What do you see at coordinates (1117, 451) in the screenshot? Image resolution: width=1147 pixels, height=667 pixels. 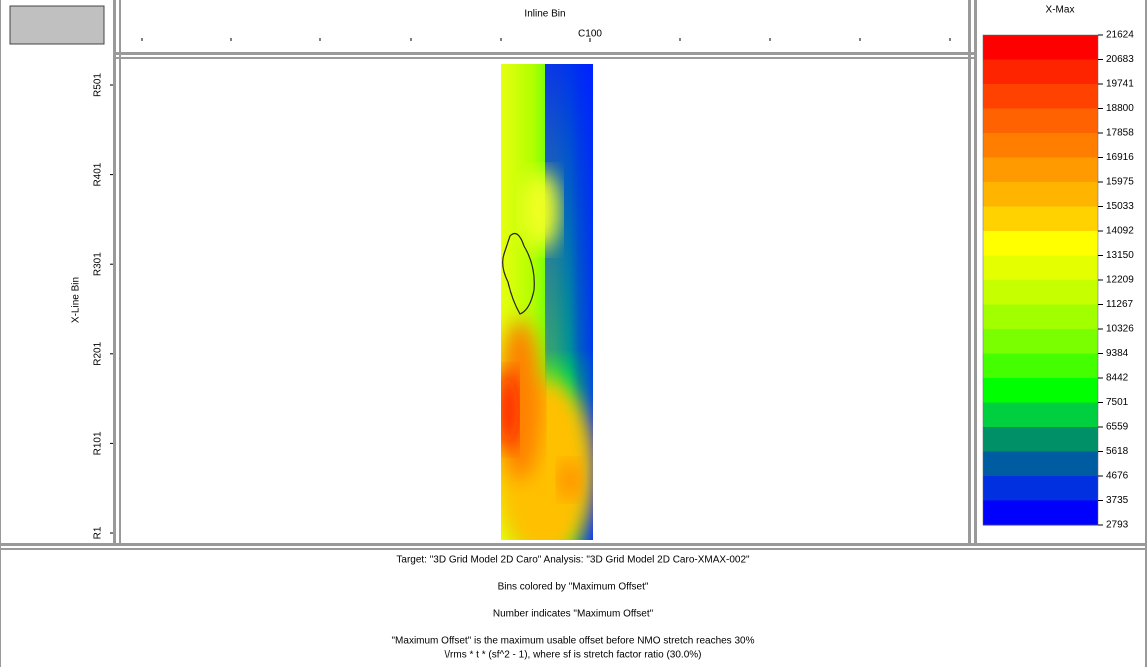 I see `legend-label: 5618` at bounding box center [1117, 451].